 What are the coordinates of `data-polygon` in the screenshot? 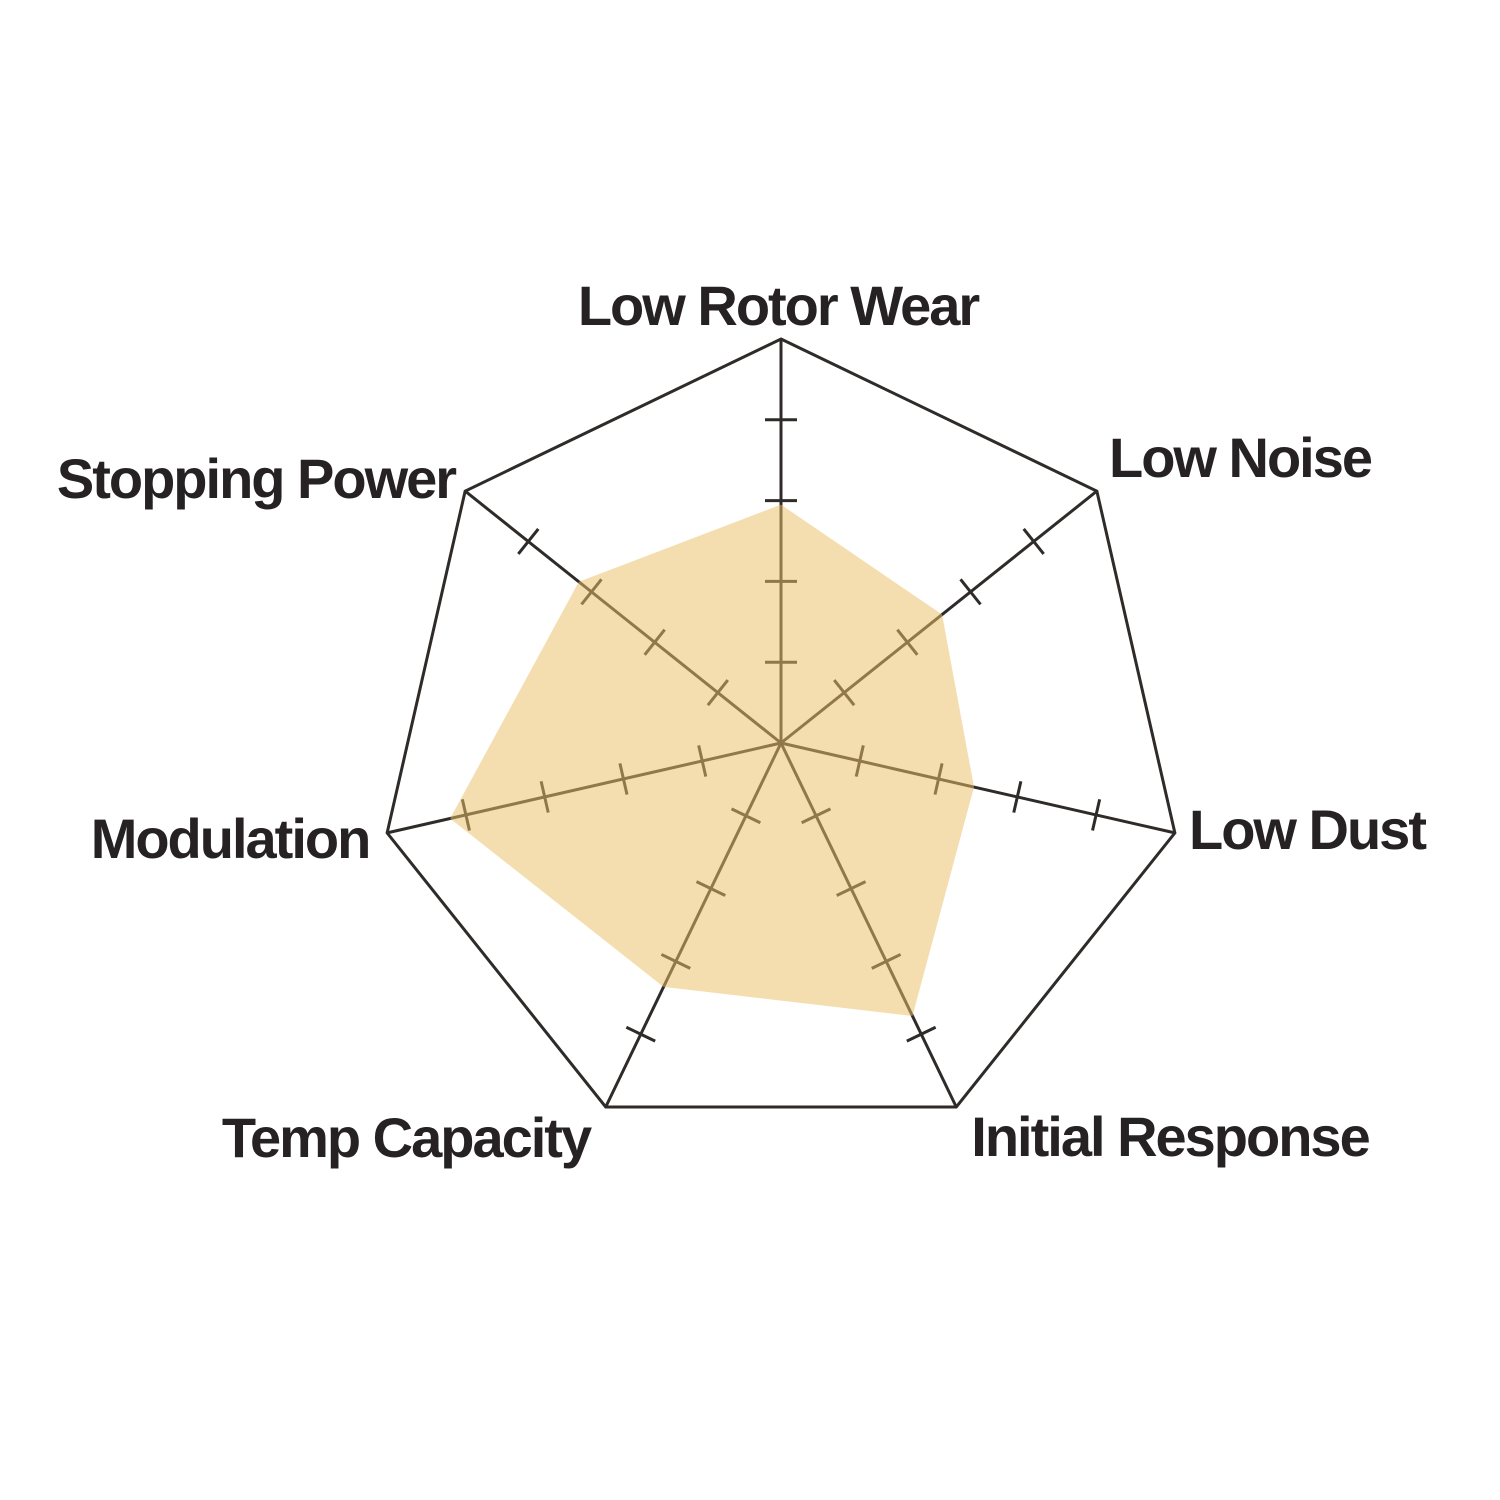 It's located at (712, 760).